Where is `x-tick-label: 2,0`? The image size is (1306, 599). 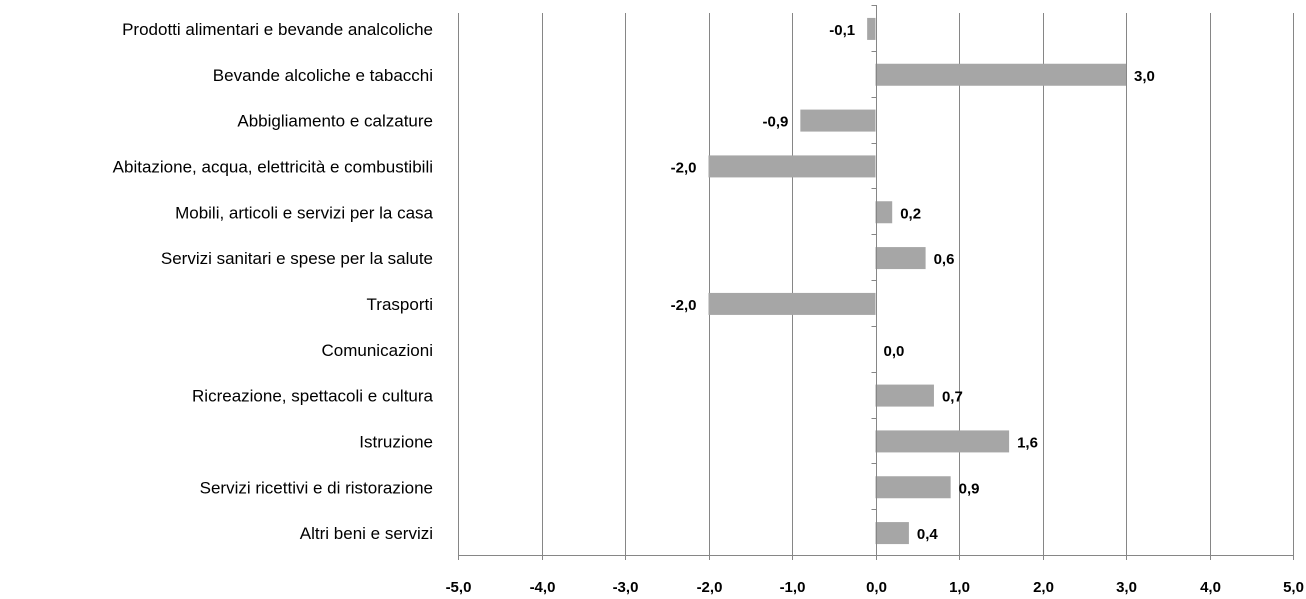 x-tick-label: 2,0 is located at coordinates (1043, 587).